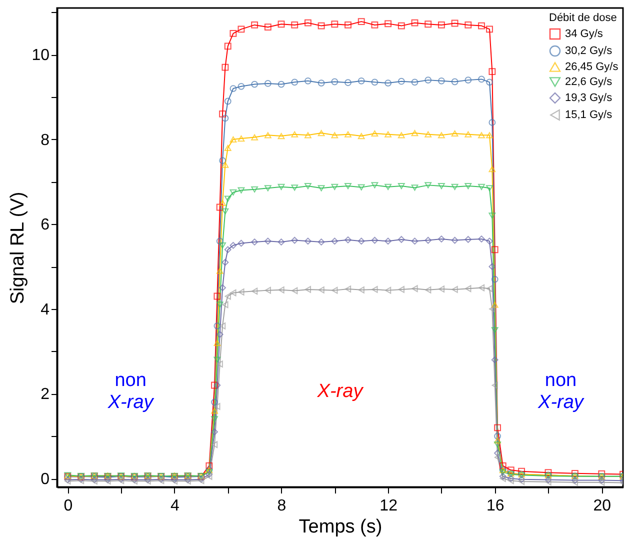 The image size is (625, 542). What do you see at coordinates (340, 527) in the screenshot?
I see `x-axis-title: Temps (s)` at bounding box center [340, 527].